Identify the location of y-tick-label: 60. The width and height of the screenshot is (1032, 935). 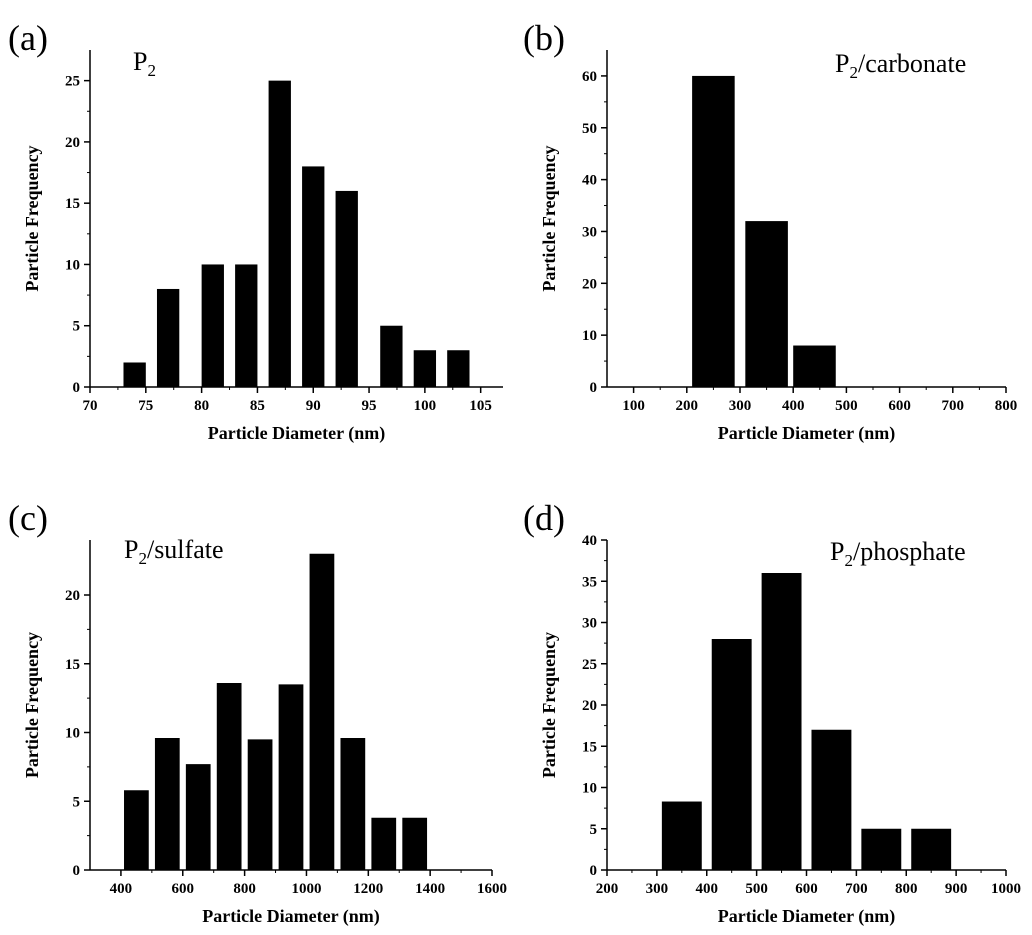
(589, 77).